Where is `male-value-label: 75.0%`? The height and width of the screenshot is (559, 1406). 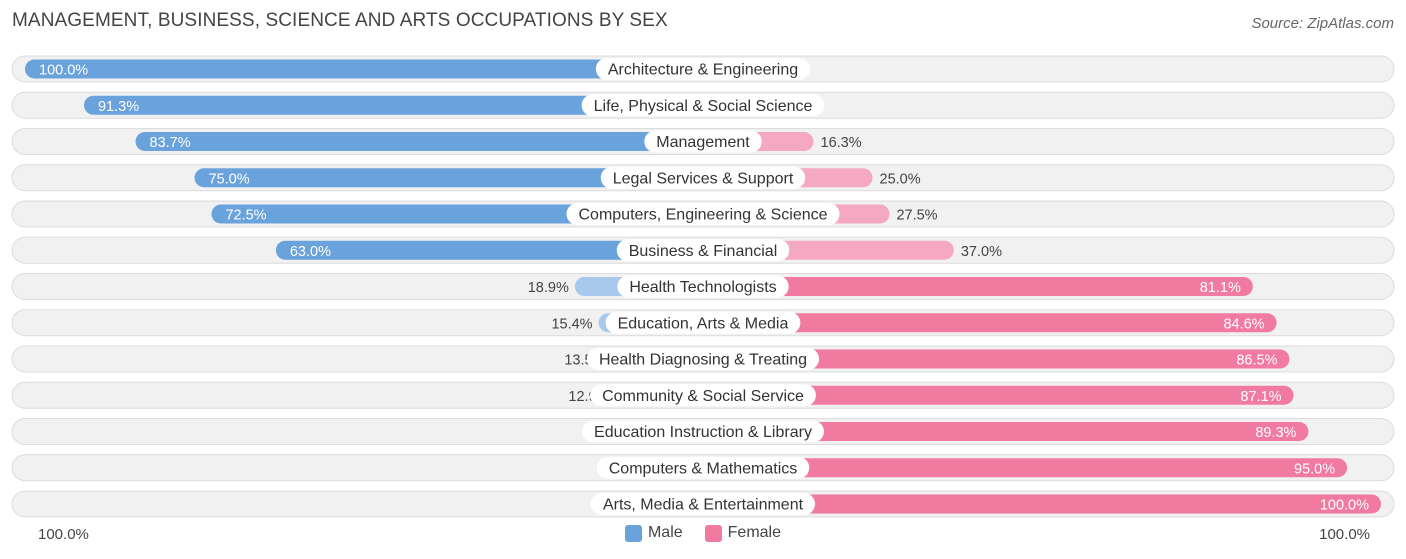 male-value-label: 75.0% is located at coordinates (229, 179).